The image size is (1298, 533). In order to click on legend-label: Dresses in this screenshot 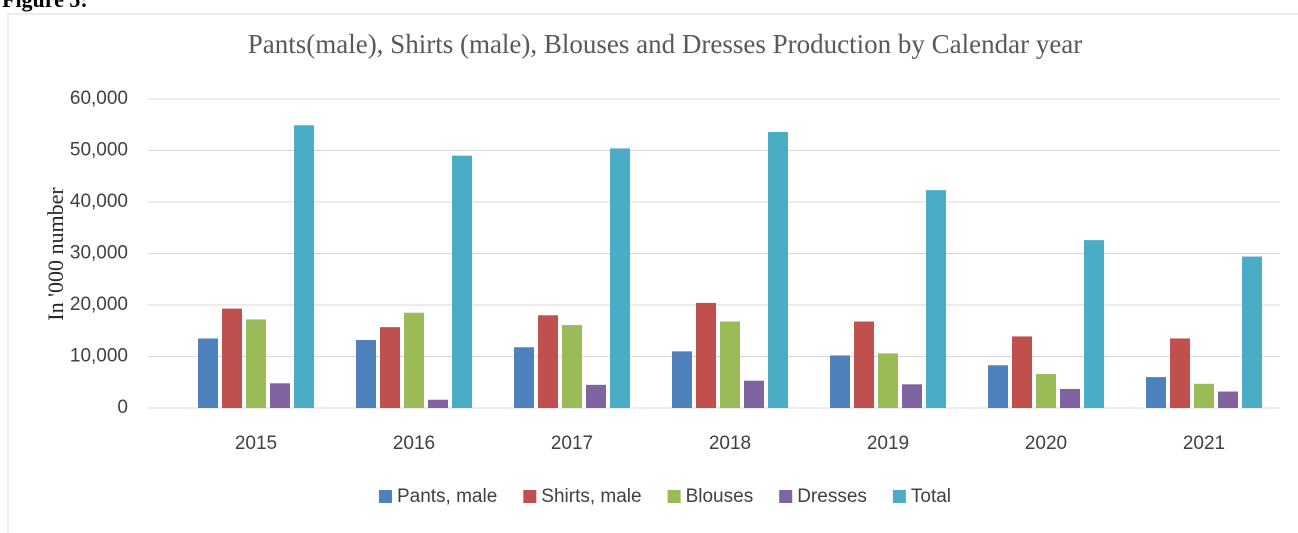, I will do `click(832, 496)`.